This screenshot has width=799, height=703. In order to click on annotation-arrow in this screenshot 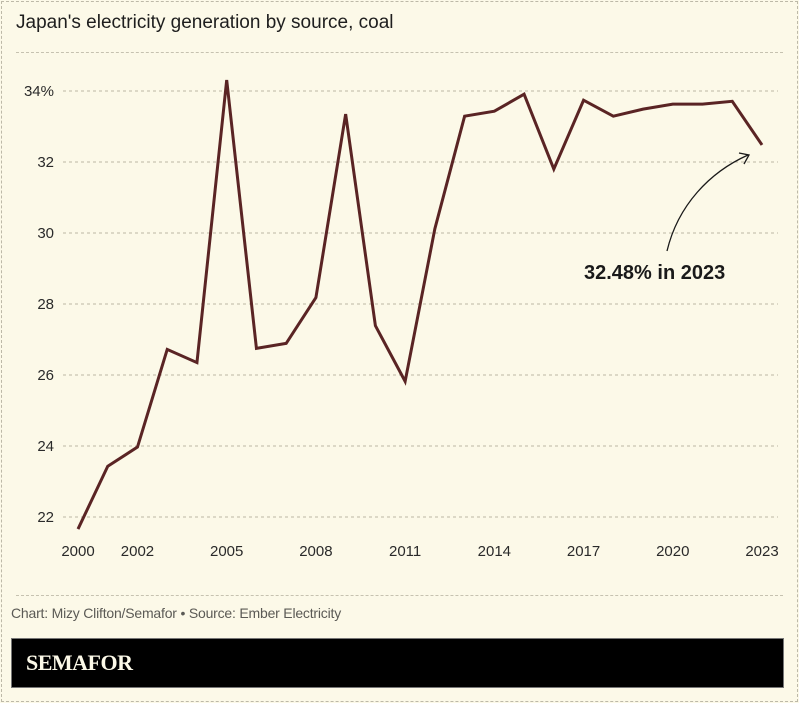, I will do `click(707, 203)`.